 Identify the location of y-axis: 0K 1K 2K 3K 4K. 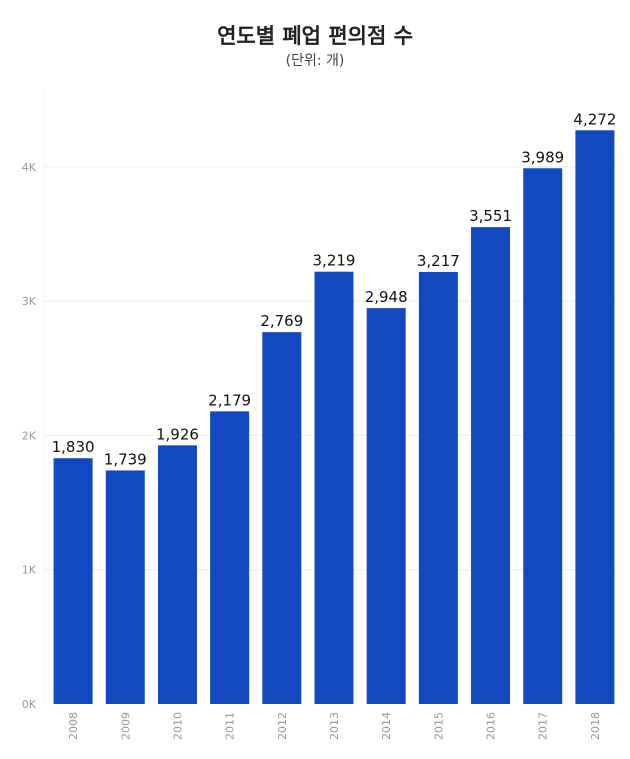
(29, 436).